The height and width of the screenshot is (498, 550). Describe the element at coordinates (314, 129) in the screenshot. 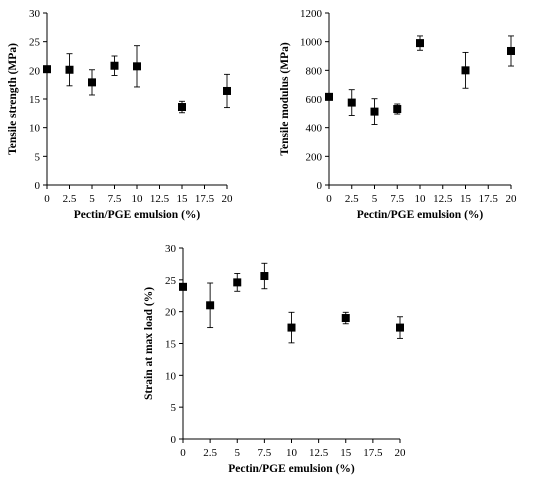

I see `y-tick-label: 400` at that location.